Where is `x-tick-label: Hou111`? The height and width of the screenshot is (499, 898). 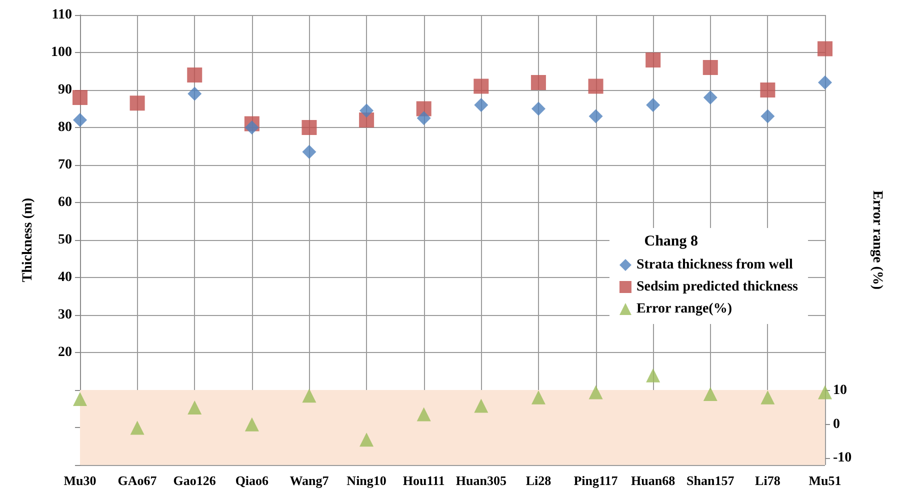
x-tick-label: Hou111 is located at coordinates (423, 480).